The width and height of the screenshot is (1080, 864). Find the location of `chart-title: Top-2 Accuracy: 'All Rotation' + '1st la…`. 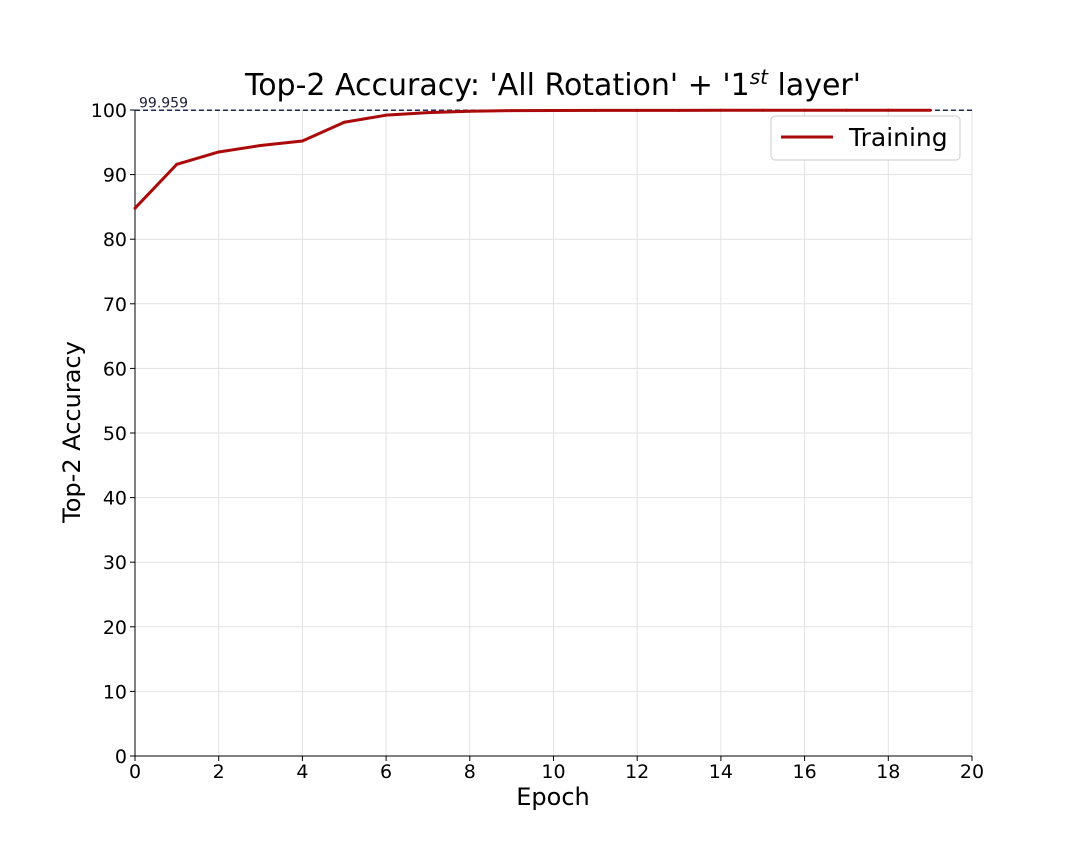

chart-title: Top-2 Accuracy: 'All Rotation' + '1st la… is located at coordinates (552, 84).